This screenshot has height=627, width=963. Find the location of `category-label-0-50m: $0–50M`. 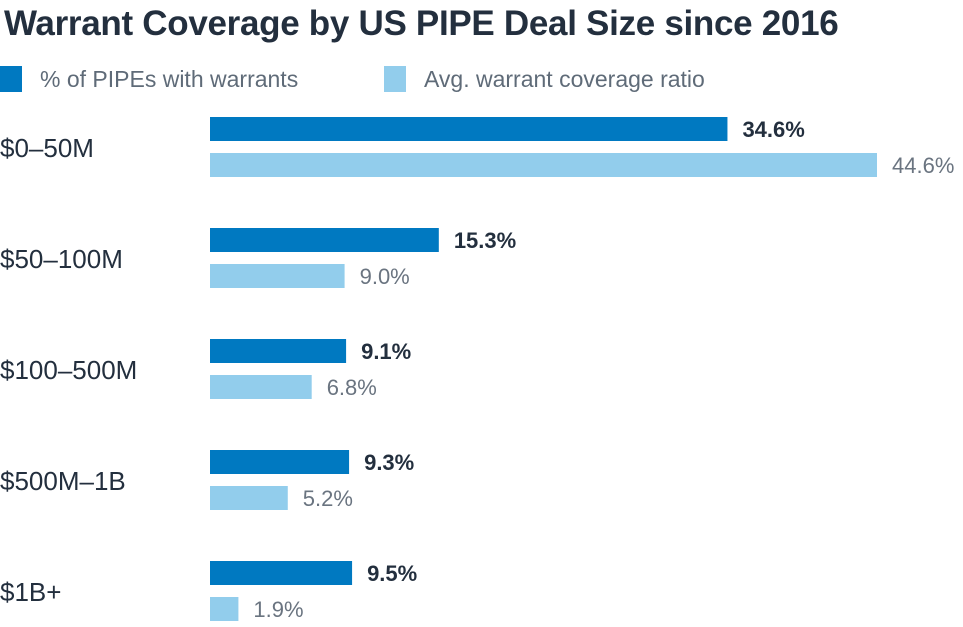

category-label-0-50m: $0–50M is located at coordinates (47, 148).